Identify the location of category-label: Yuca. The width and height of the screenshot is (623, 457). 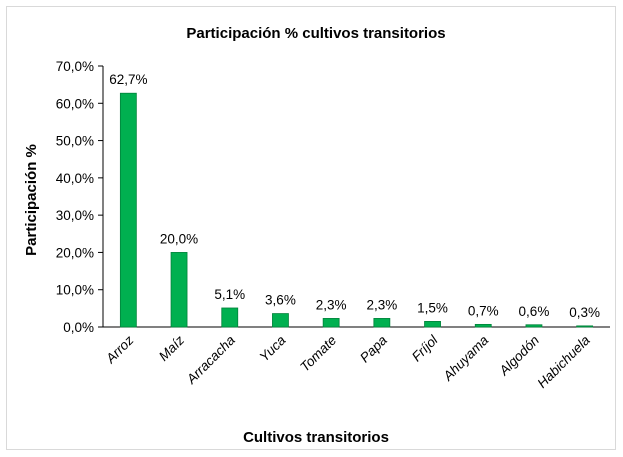
(273, 348).